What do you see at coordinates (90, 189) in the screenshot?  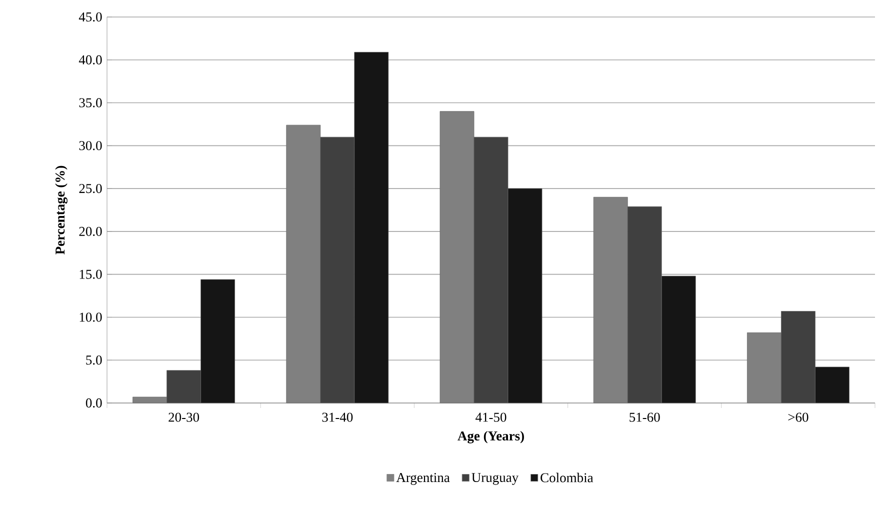 I see `y-tick-label: 25.0` at bounding box center [90, 189].